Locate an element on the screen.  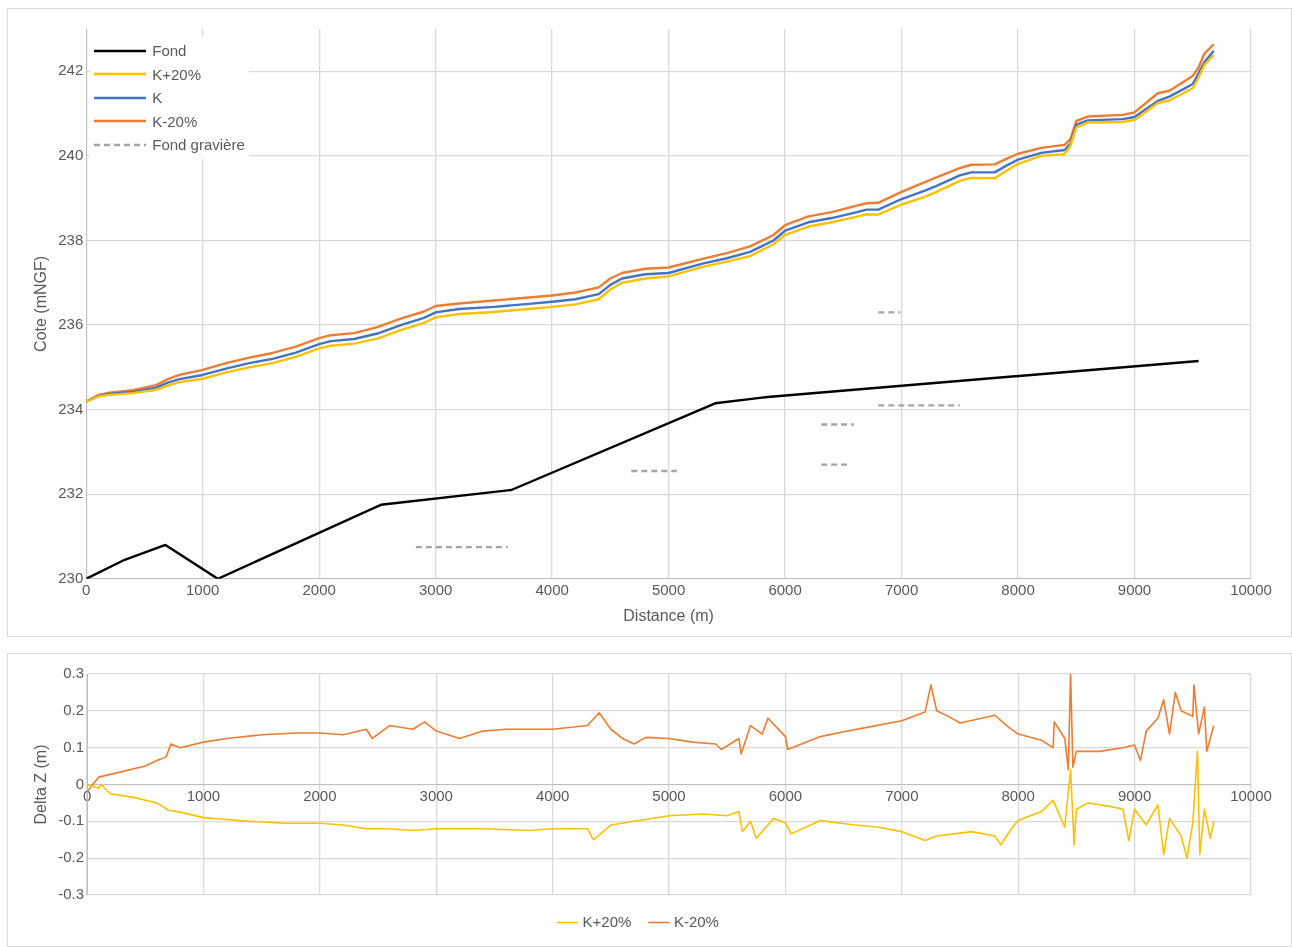
y-tick-label: 240 is located at coordinates (71, 155).